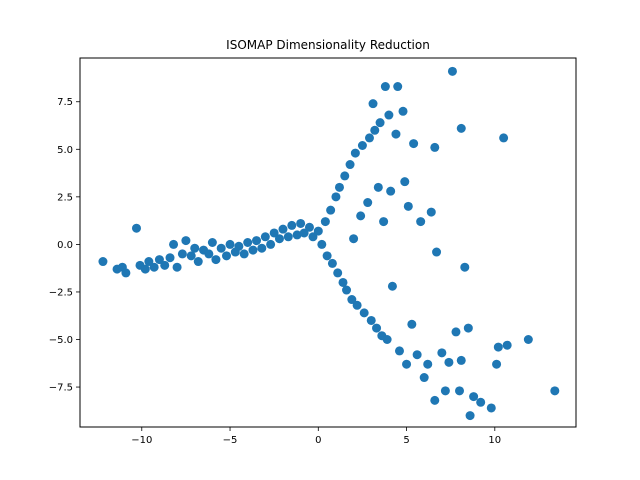  What do you see at coordinates (318, 440) in the screenshot?
I see `x-tick-label: 0` at bounding box center [318, 440].